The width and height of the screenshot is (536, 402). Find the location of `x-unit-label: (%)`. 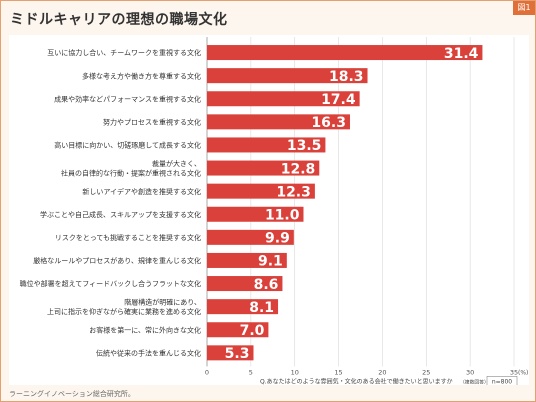

x-unit-label: (%) is located at coordinates (523, 372).